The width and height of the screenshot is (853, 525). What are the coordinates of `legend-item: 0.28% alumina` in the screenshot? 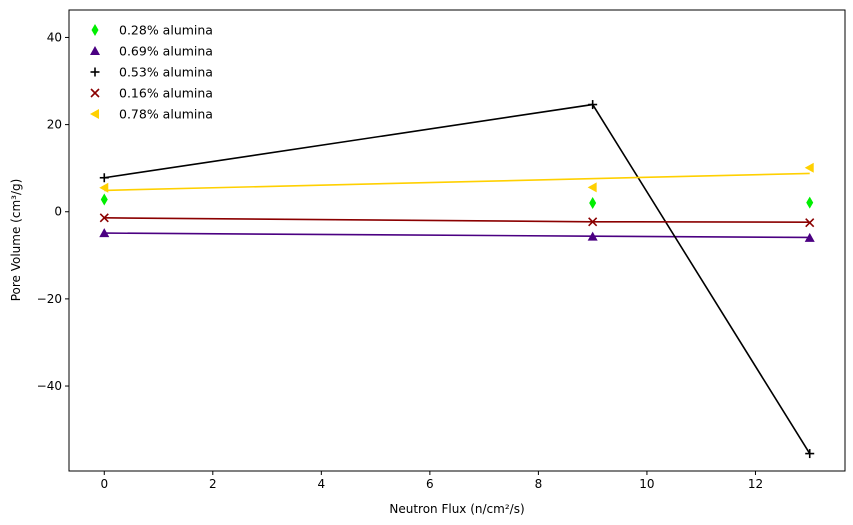 It's located at (152, 30).